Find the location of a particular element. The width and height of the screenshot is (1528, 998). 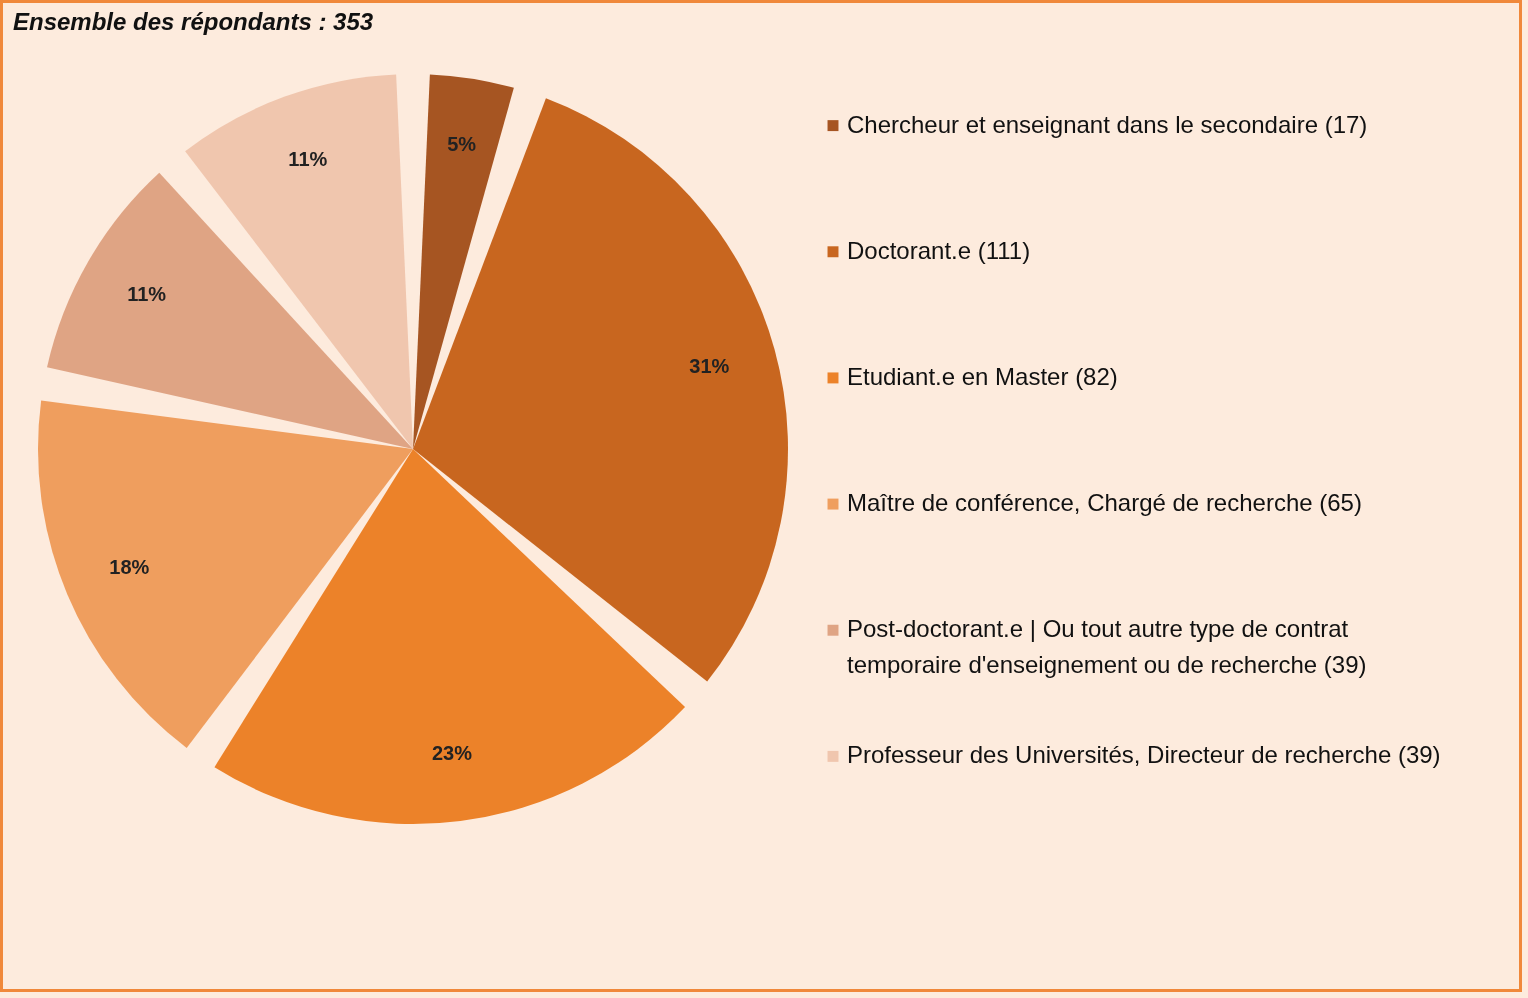

legend-label: Post-doctorant.e | Ou tout autre type de contrat temporaire d'enseignement ou de recherche (39) is located at coordinates (1107, 647).